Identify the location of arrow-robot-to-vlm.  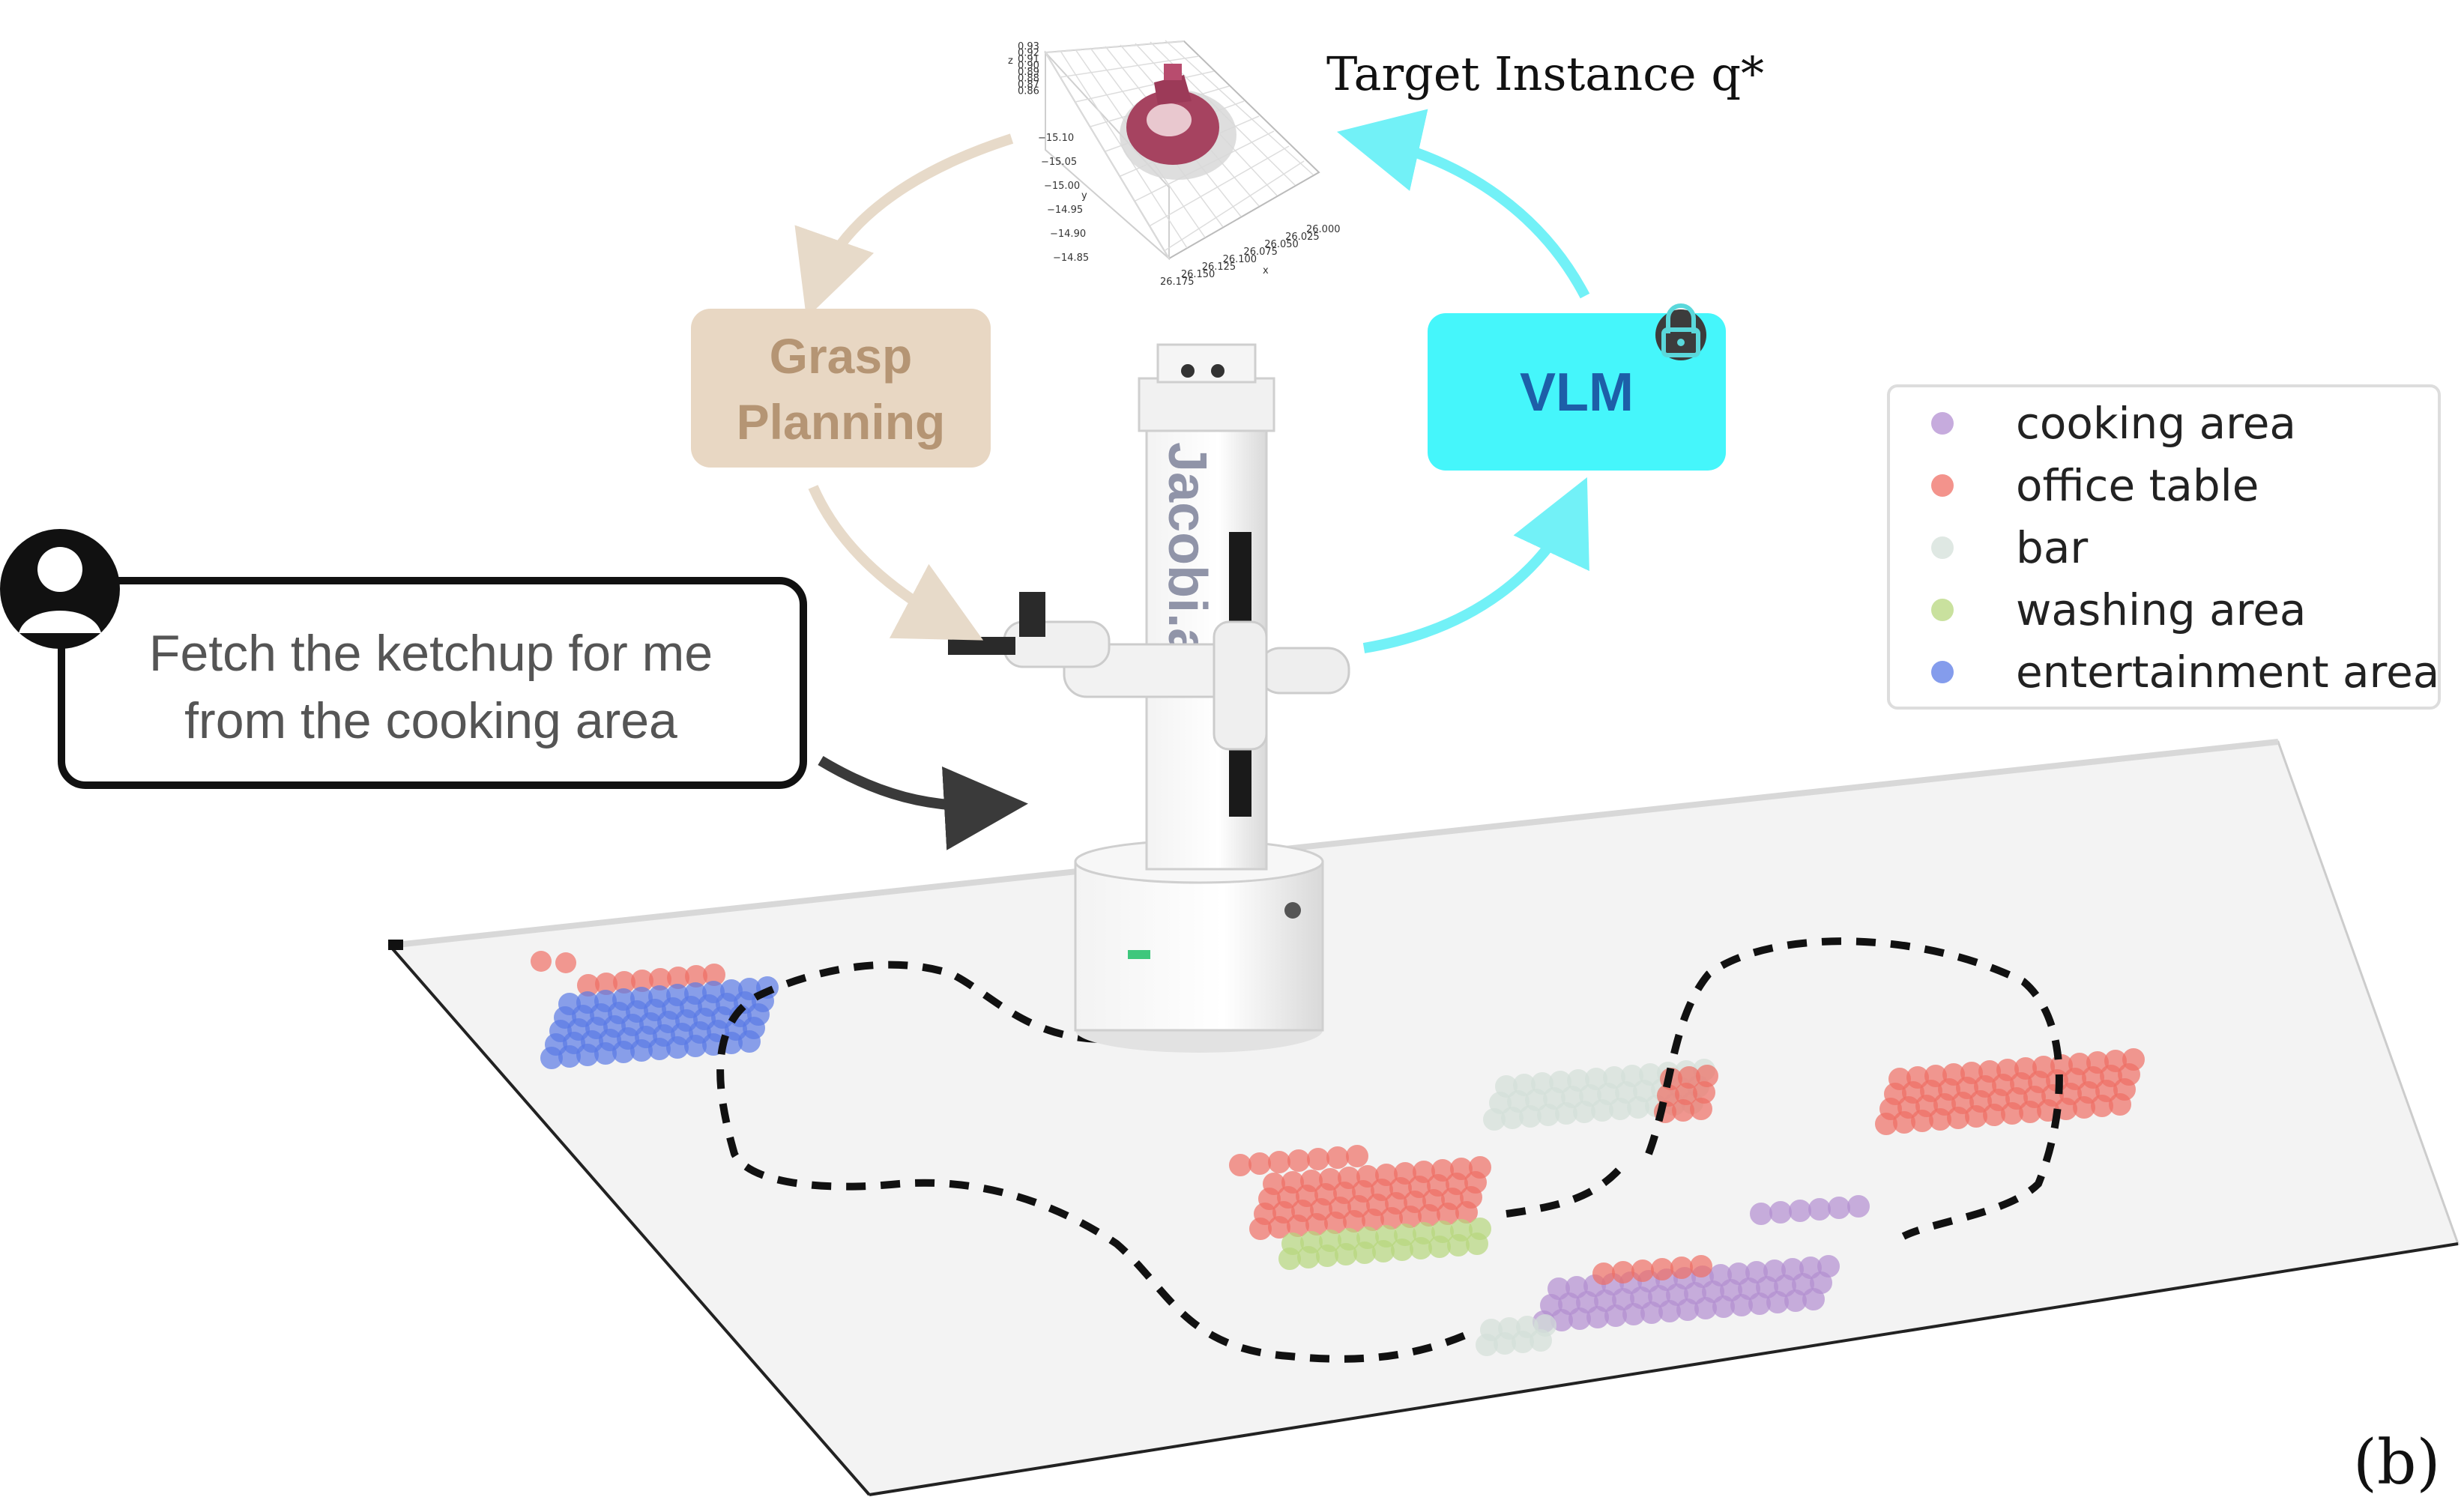
(1475, 565).